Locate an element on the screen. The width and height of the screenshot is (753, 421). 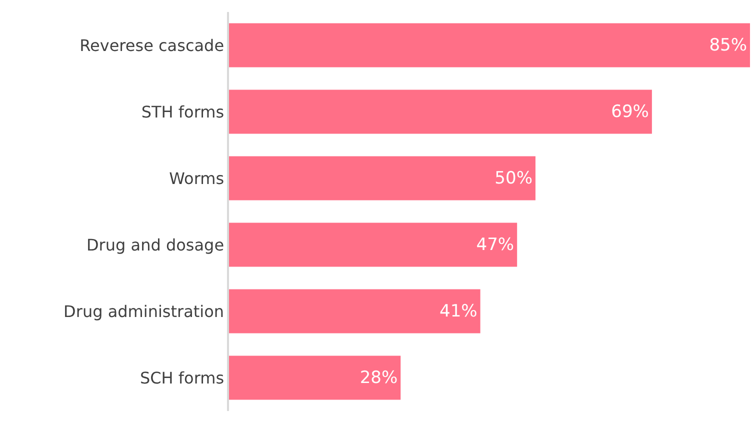
data-label: 28% is located at coordinates (379, 378).